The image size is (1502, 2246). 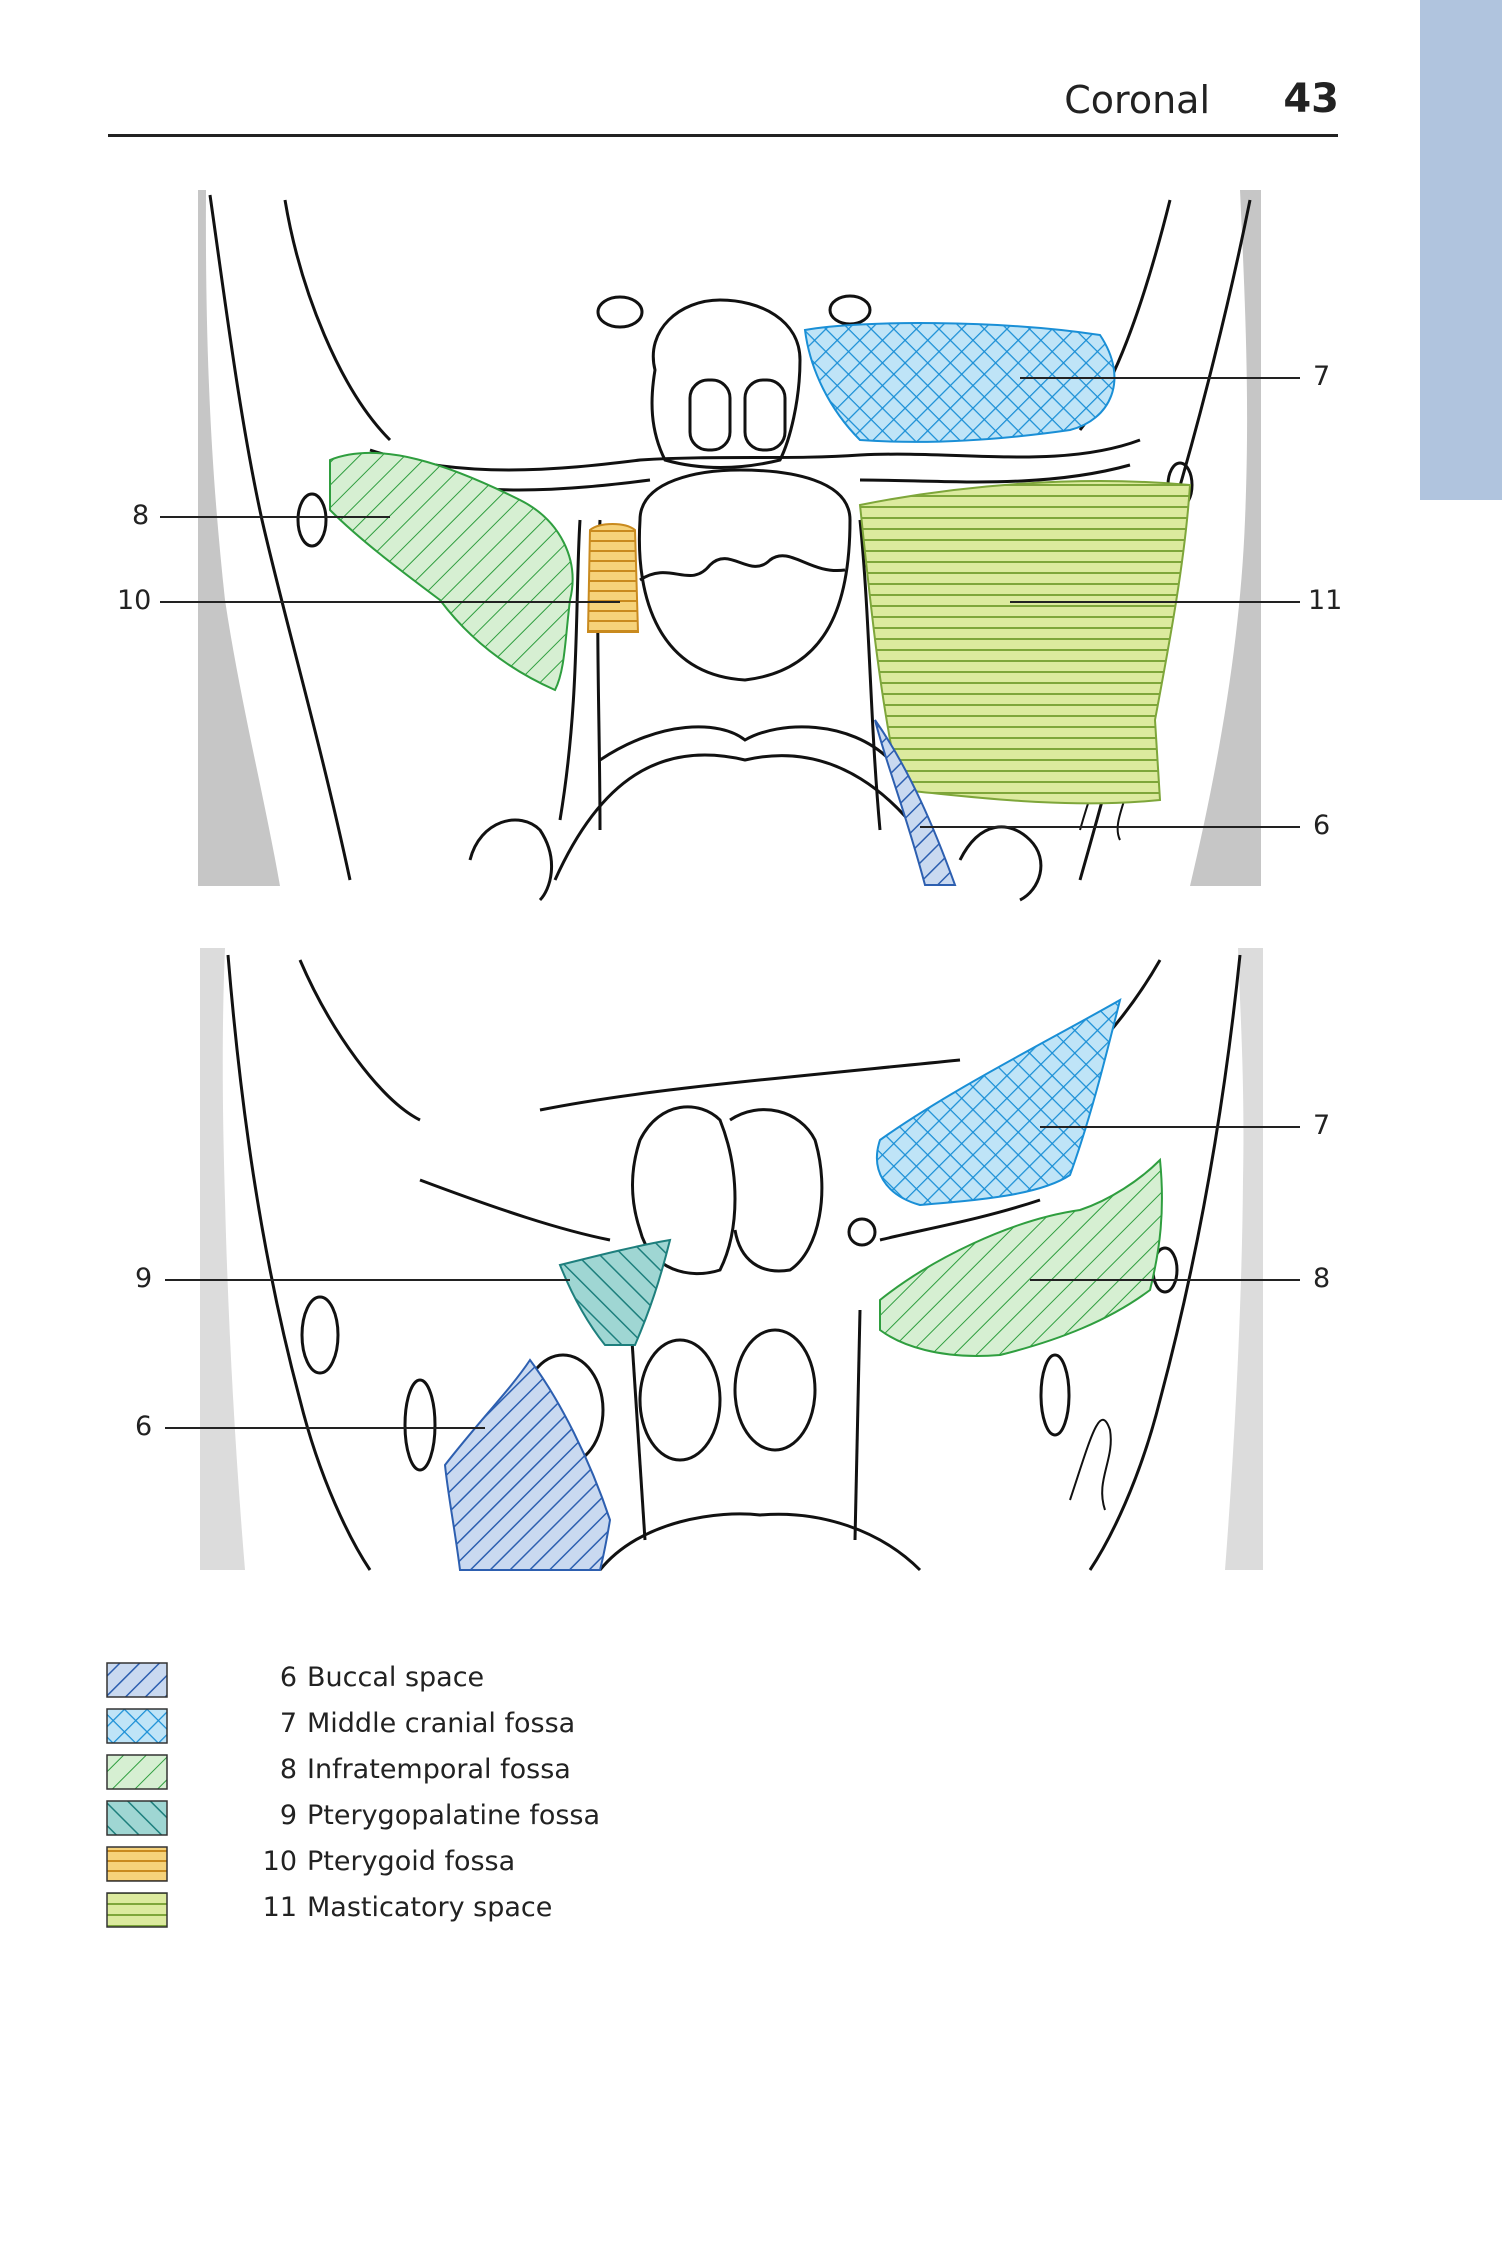 I want to click on page-number: 43, so click(x=1311, y=99).